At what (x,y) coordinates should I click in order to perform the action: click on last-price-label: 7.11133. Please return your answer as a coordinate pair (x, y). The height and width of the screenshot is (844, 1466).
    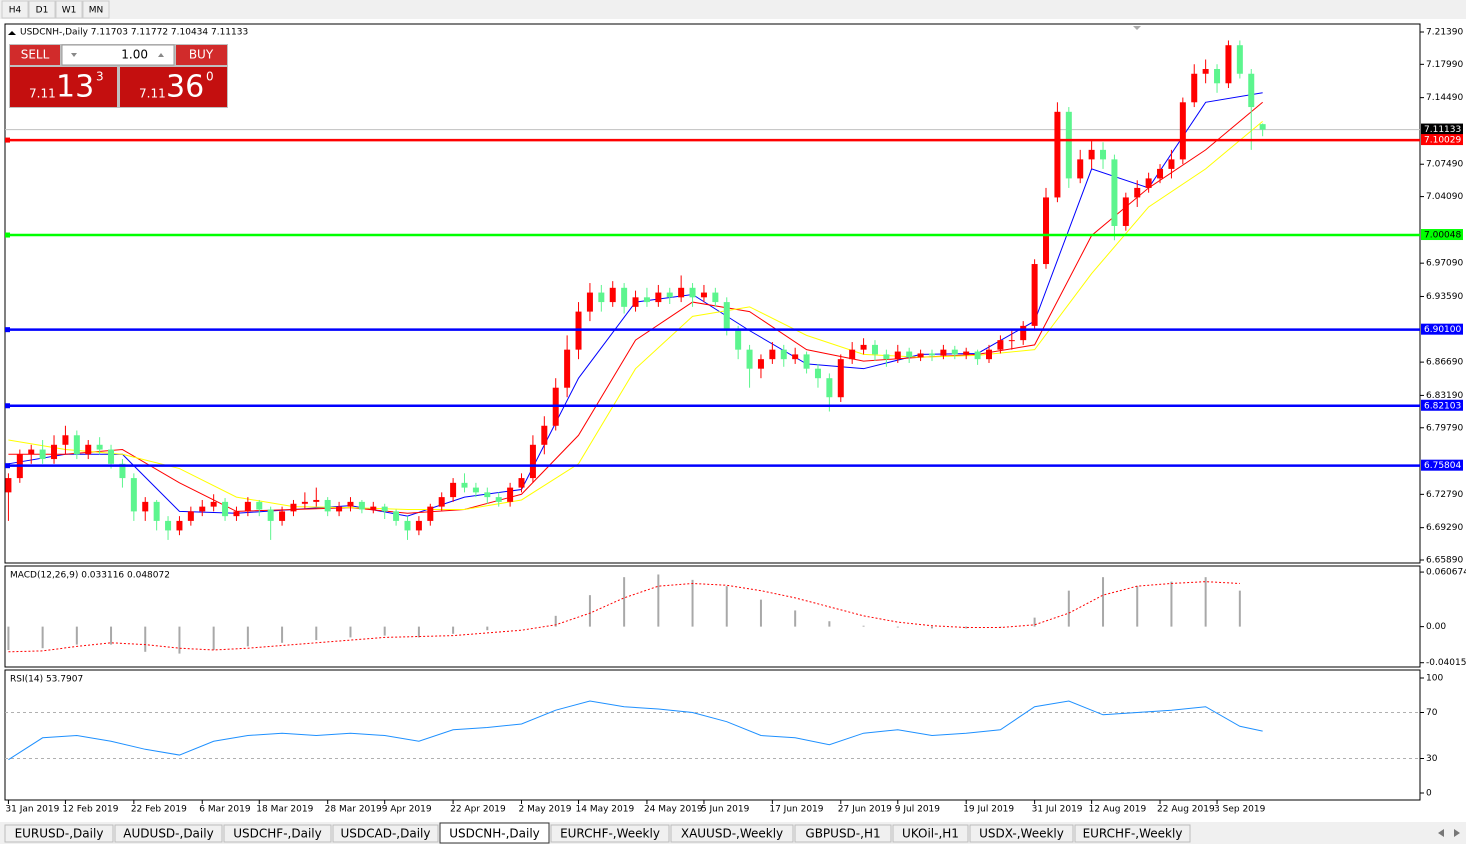
    Looking at the image, I should click on (1442, 130).